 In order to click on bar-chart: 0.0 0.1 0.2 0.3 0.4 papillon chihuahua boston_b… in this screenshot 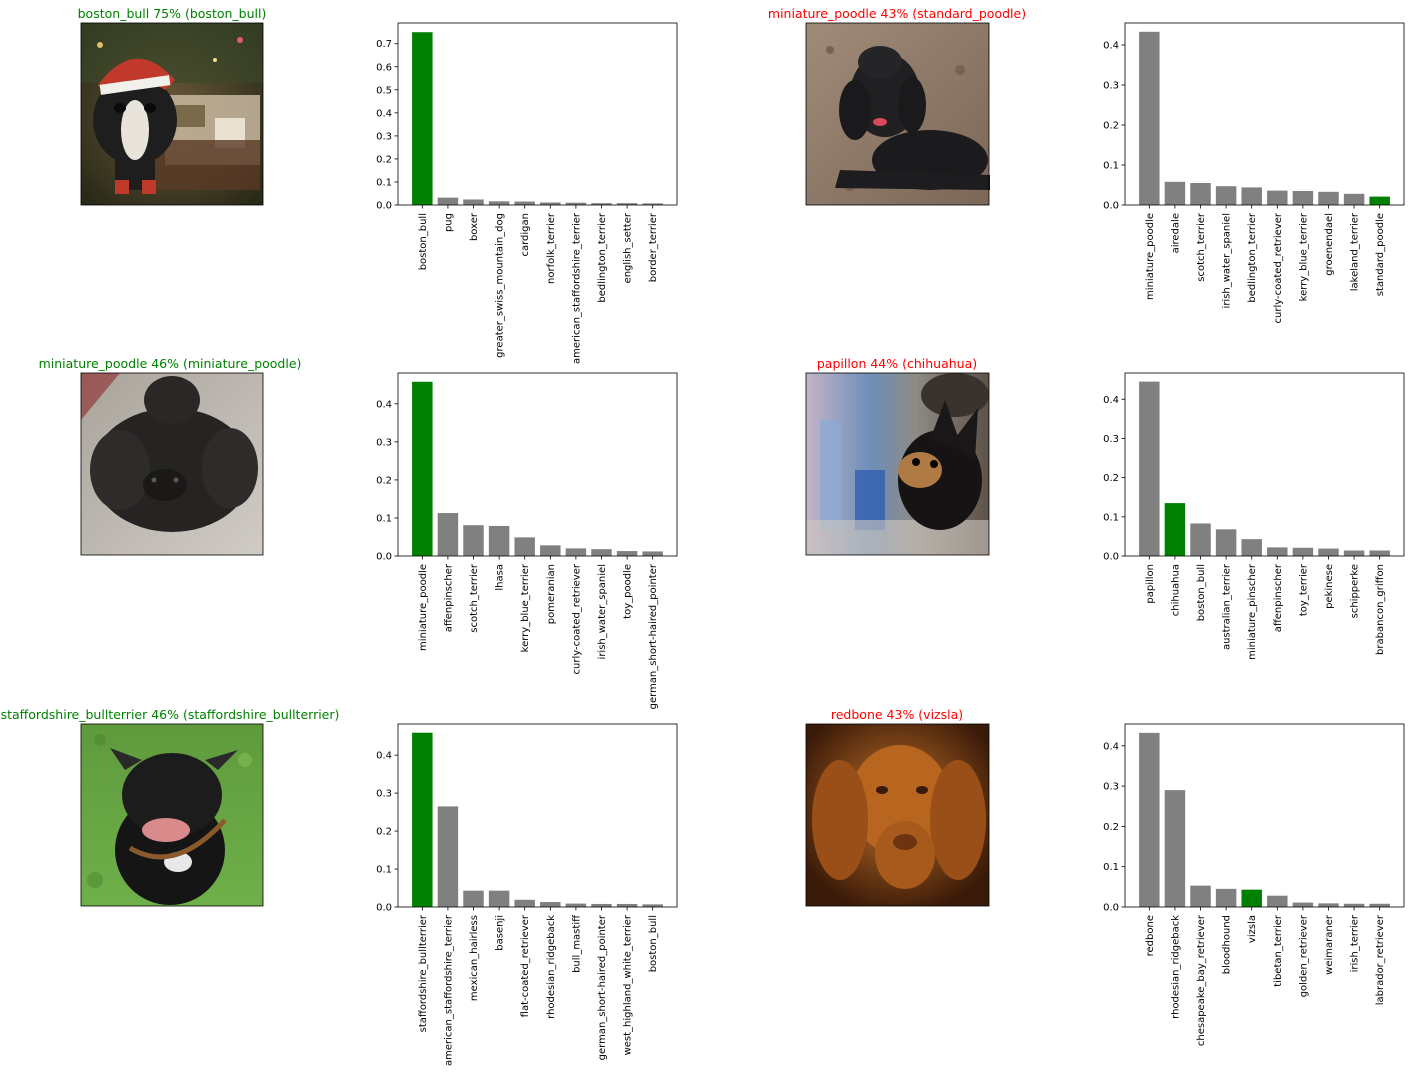, I will do `click(1254, 516)`.